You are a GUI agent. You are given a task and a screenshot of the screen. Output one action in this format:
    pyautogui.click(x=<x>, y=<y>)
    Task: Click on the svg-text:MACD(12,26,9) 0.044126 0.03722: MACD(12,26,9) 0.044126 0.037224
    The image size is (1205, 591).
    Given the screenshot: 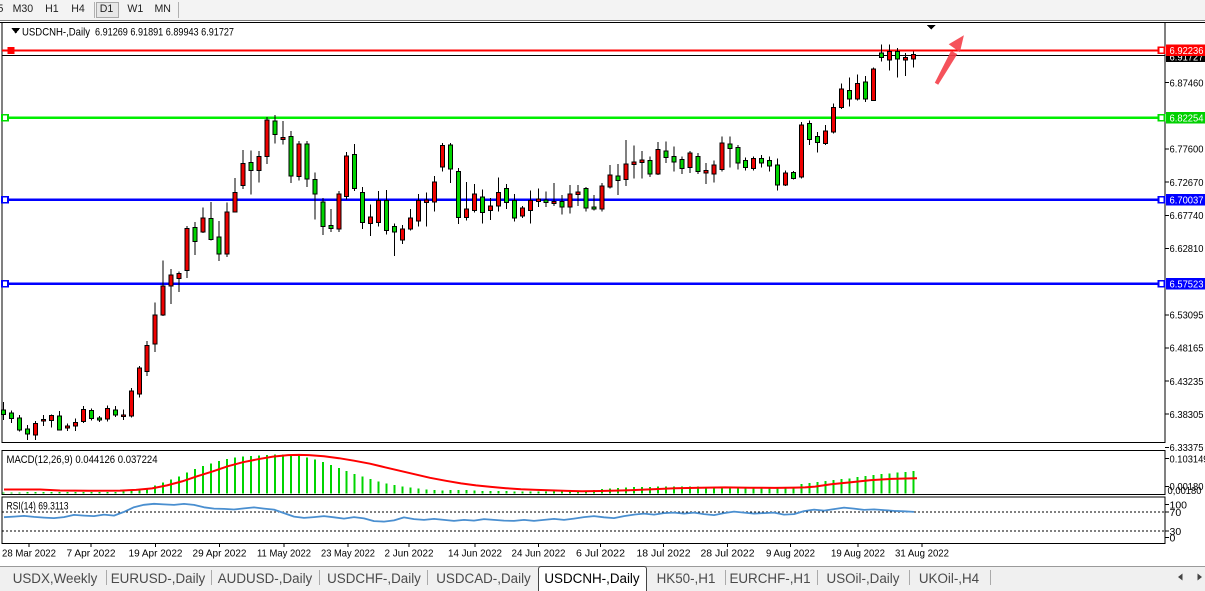 What is the action you would take?
    pyautogui.click(x=82, y=460)
    